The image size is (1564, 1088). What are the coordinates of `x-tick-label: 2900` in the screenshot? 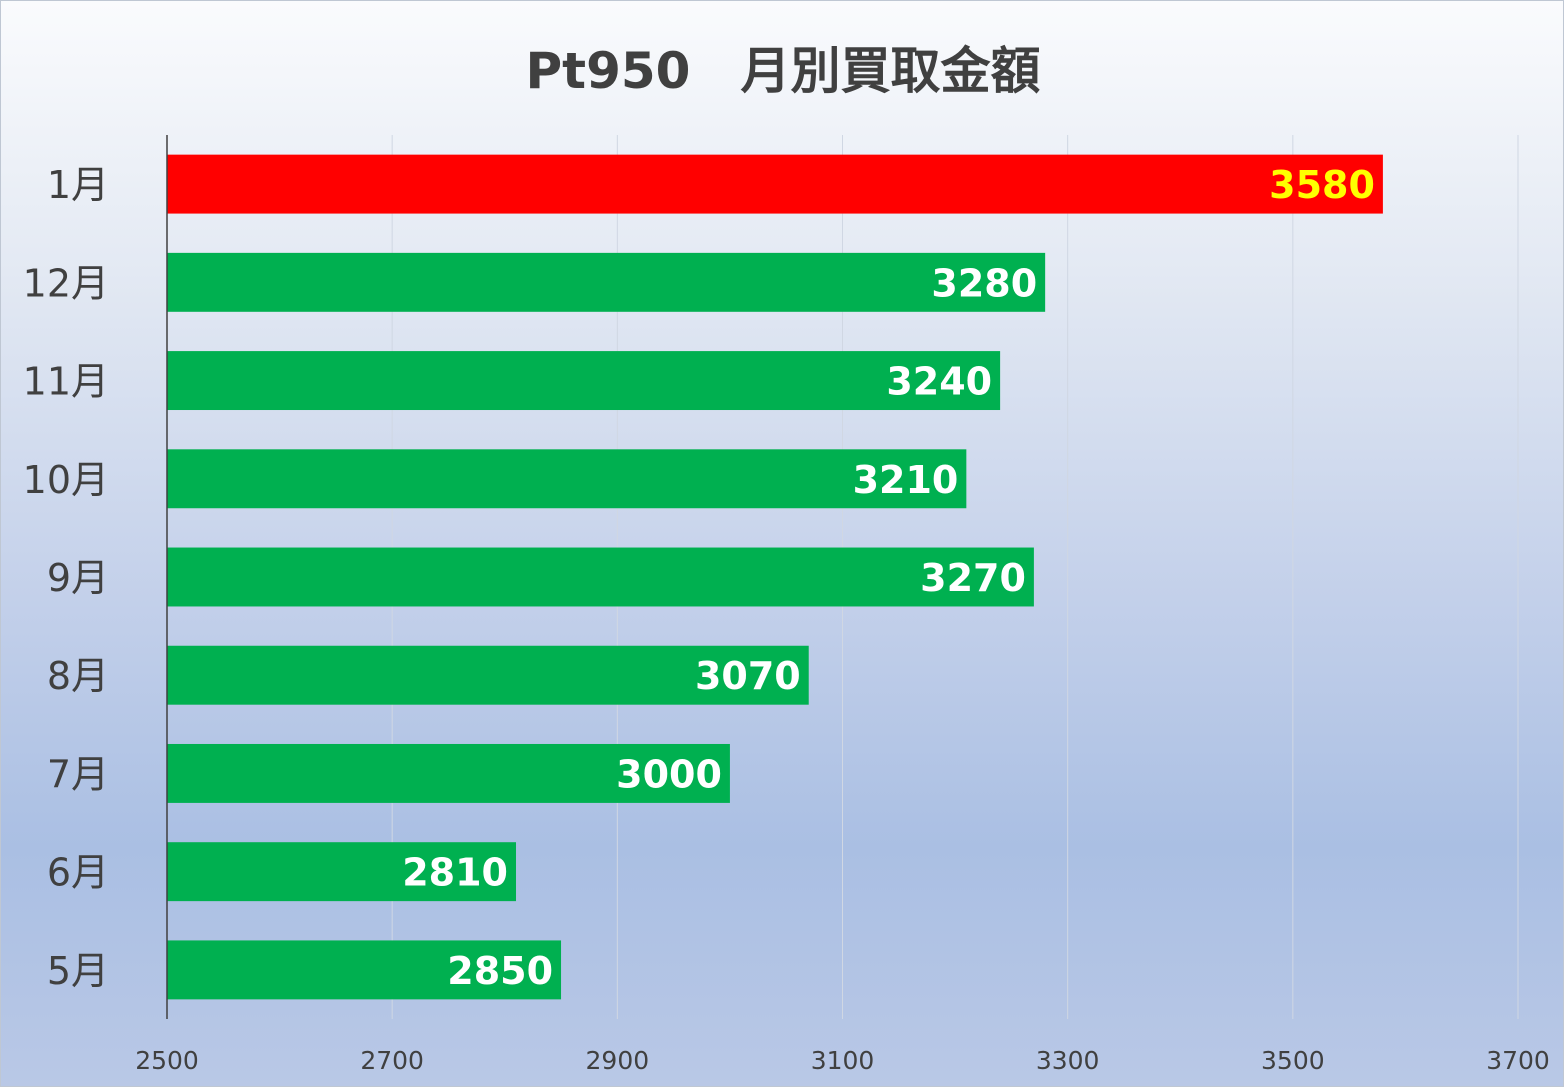 It's located at (618, 1060).